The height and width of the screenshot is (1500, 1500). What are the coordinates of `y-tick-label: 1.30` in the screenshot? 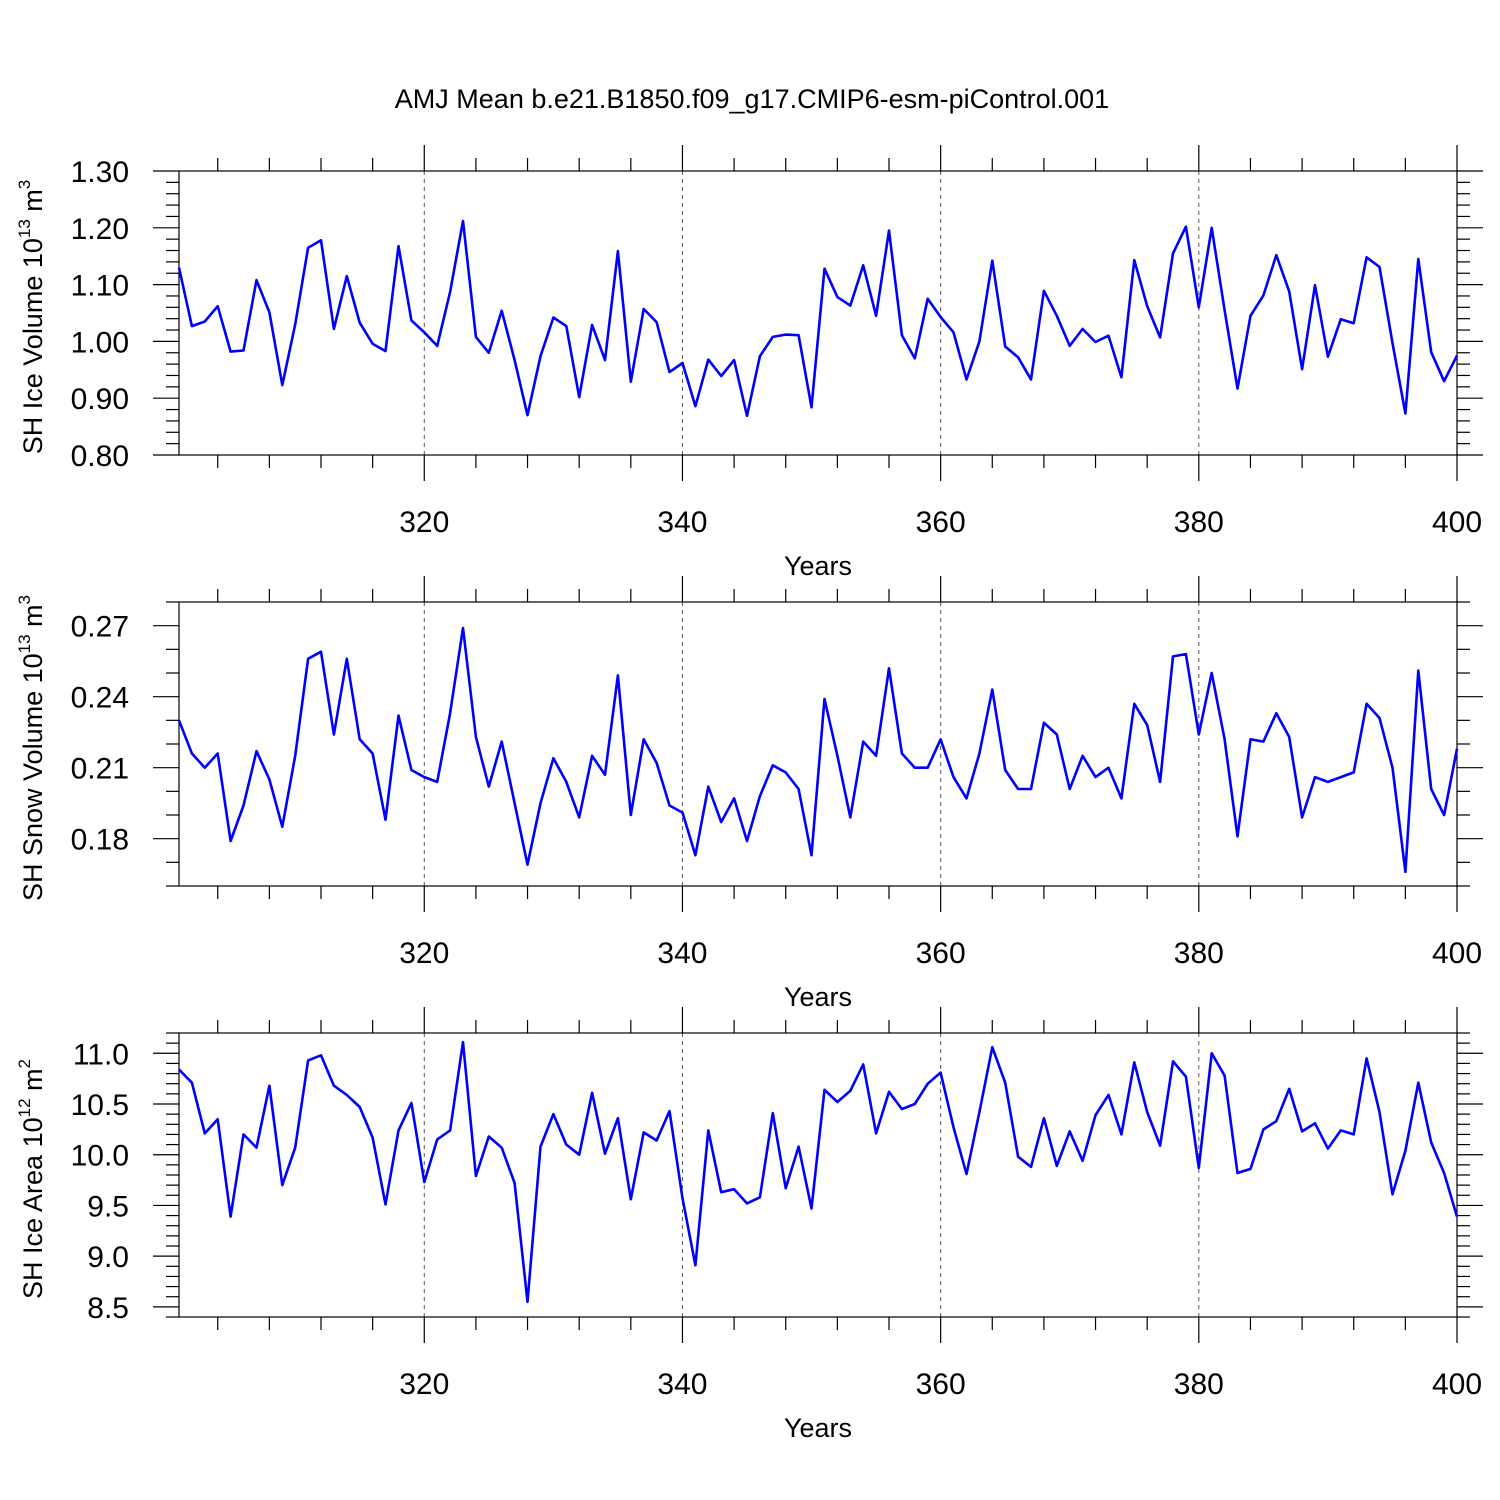 It's located at (100, 172).